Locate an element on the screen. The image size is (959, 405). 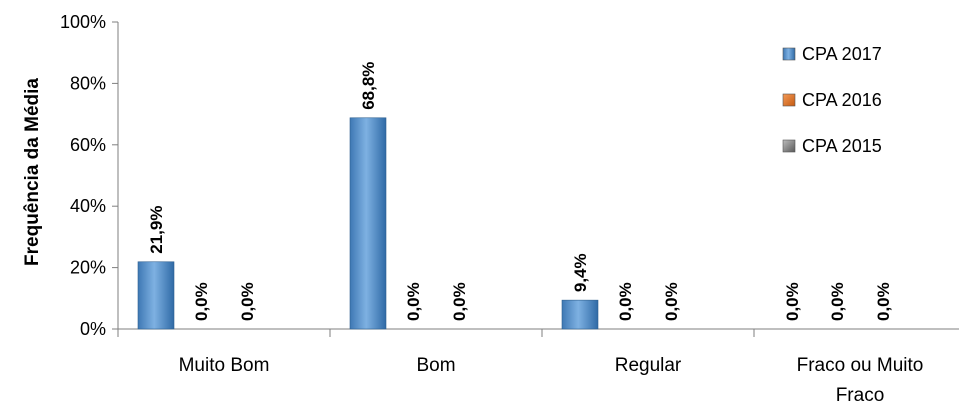
data-label: 9,4% is located at coordinates (580, 272).